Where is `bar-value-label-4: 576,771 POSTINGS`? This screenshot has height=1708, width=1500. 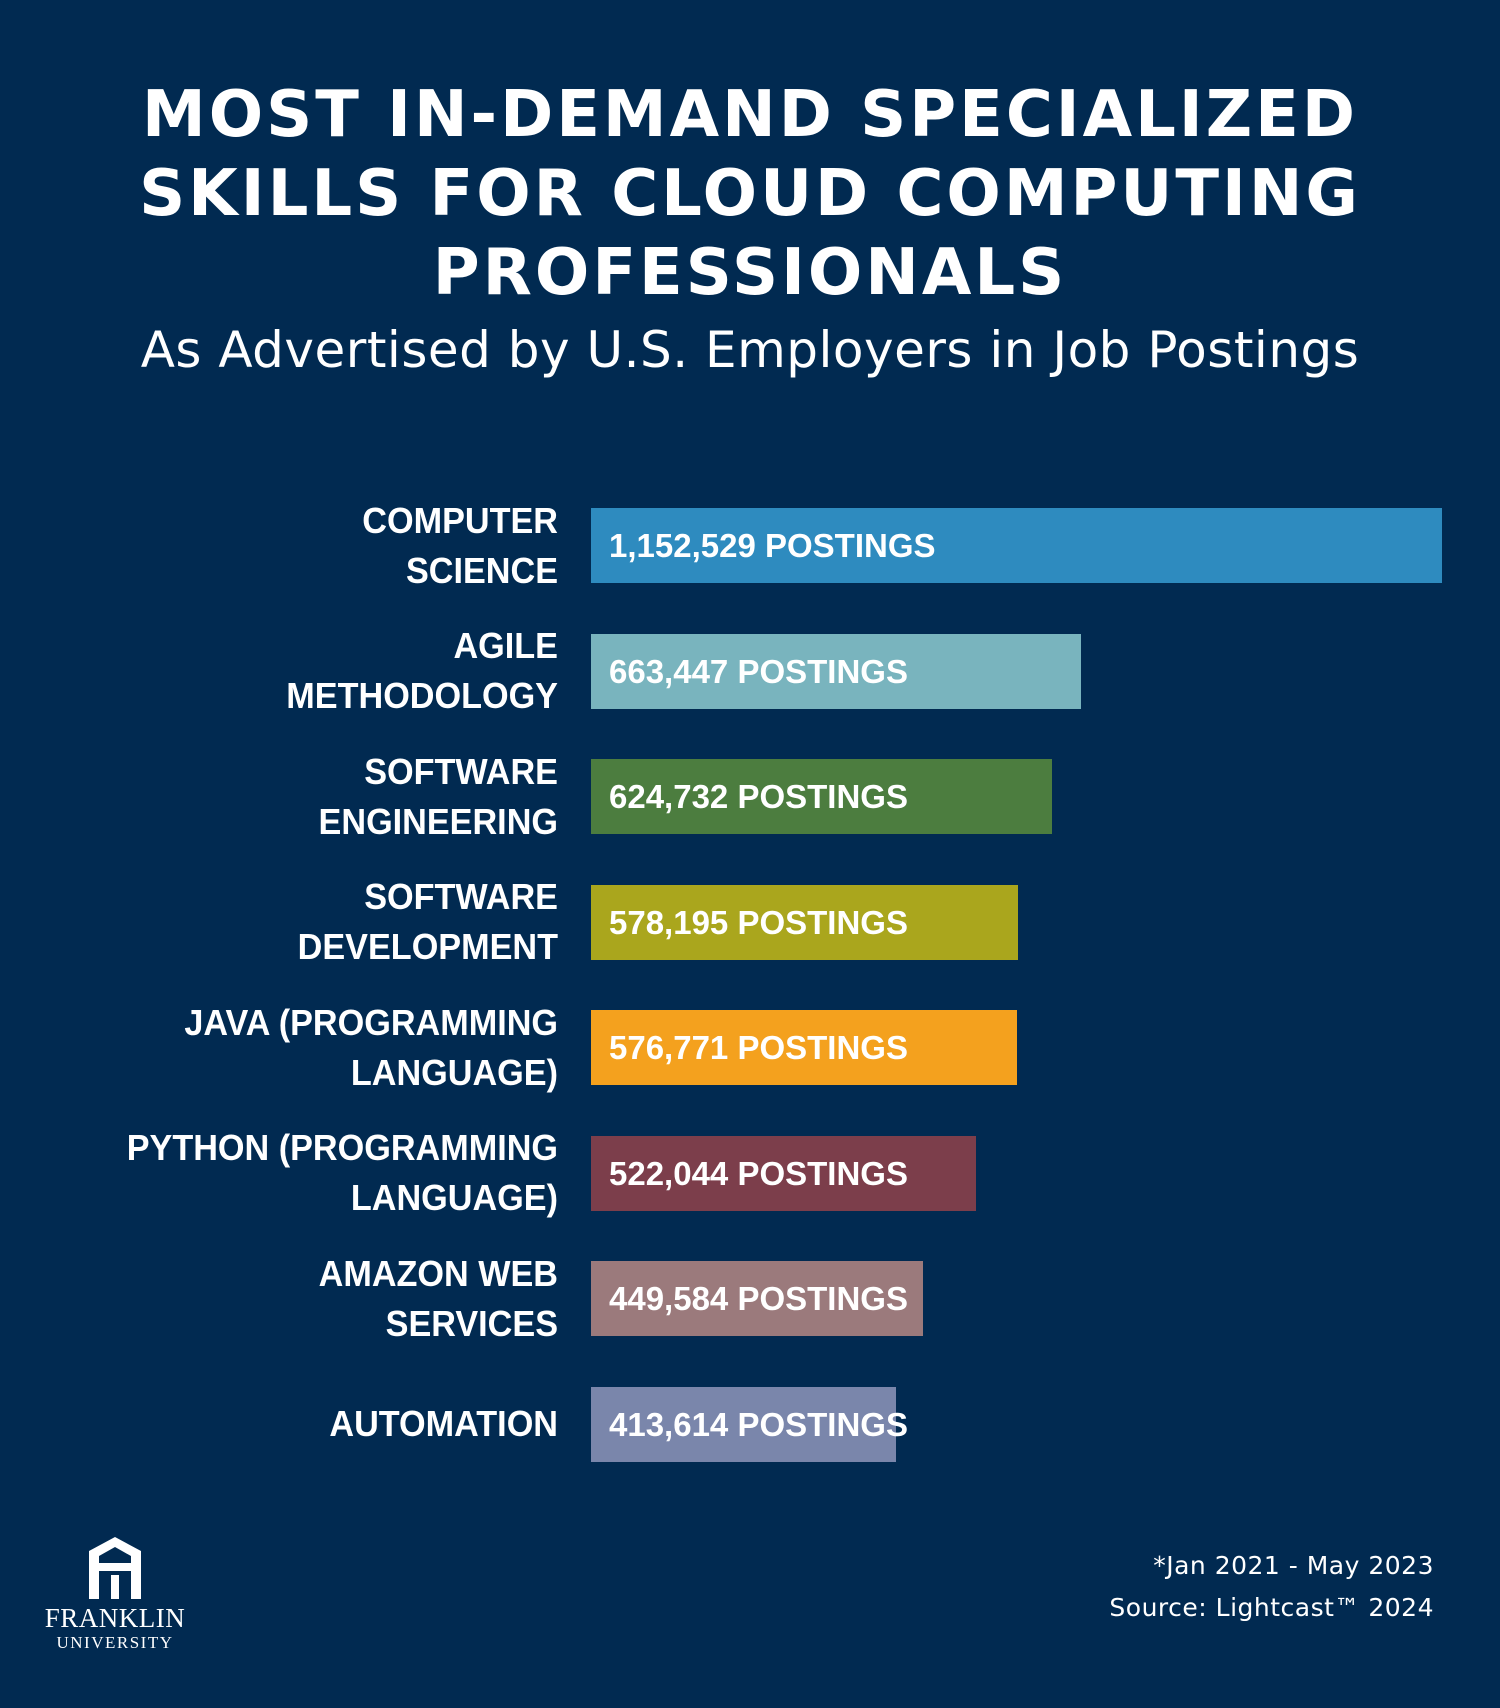 bar-value-label-4: 576,771 POSTINGS is located at coordinates (758, 1047).